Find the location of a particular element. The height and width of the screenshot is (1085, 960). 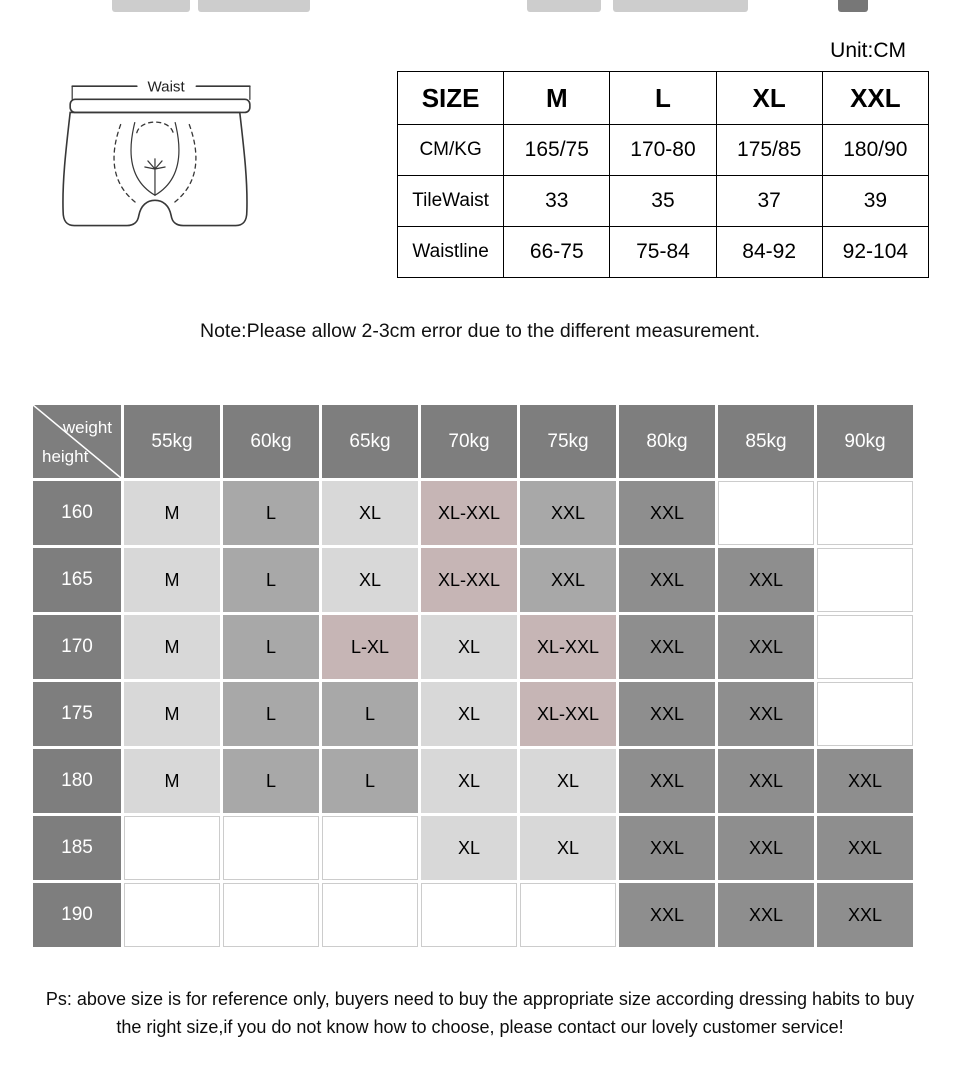

matrix-corner-cell: weight height is located at coordinates (77, 441).